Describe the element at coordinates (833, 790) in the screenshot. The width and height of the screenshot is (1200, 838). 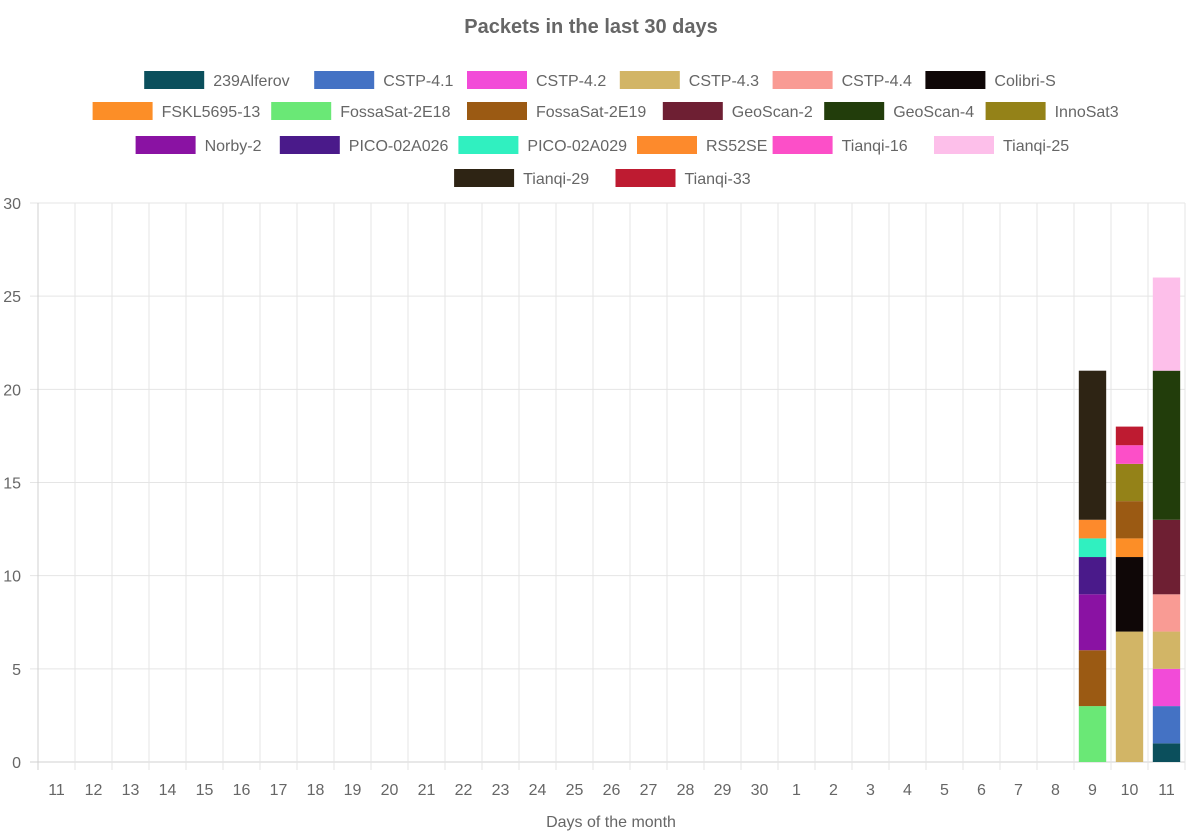
I see `x-tick-label: 2` at that location.